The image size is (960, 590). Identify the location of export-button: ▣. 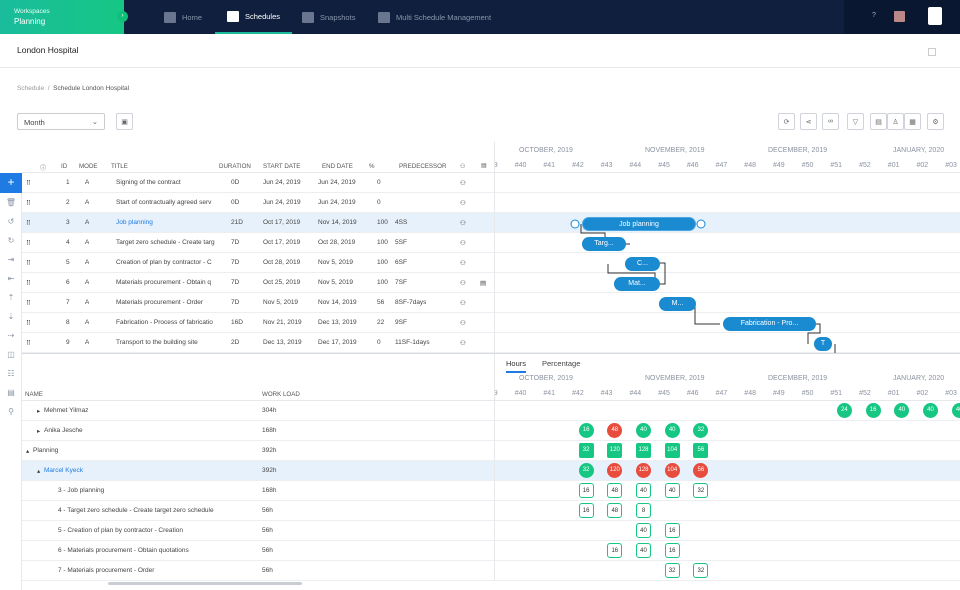
(124, 121).